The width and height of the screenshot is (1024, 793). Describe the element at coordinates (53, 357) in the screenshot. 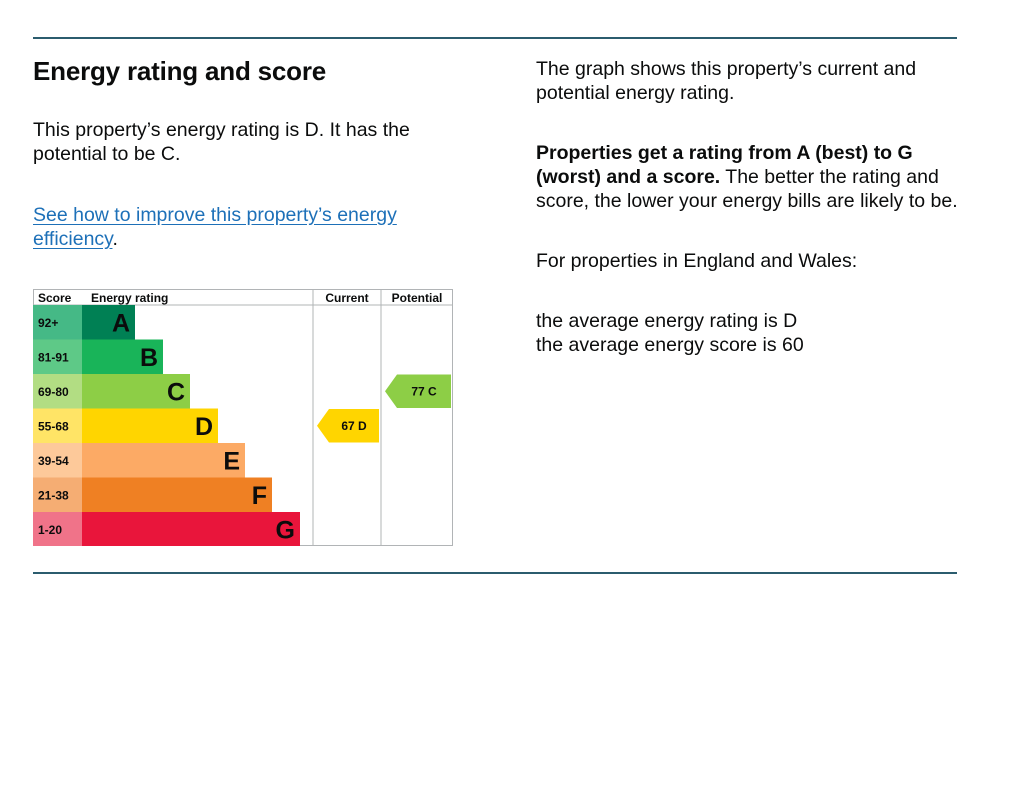

I see `score-range-b: 81-91` at that location.